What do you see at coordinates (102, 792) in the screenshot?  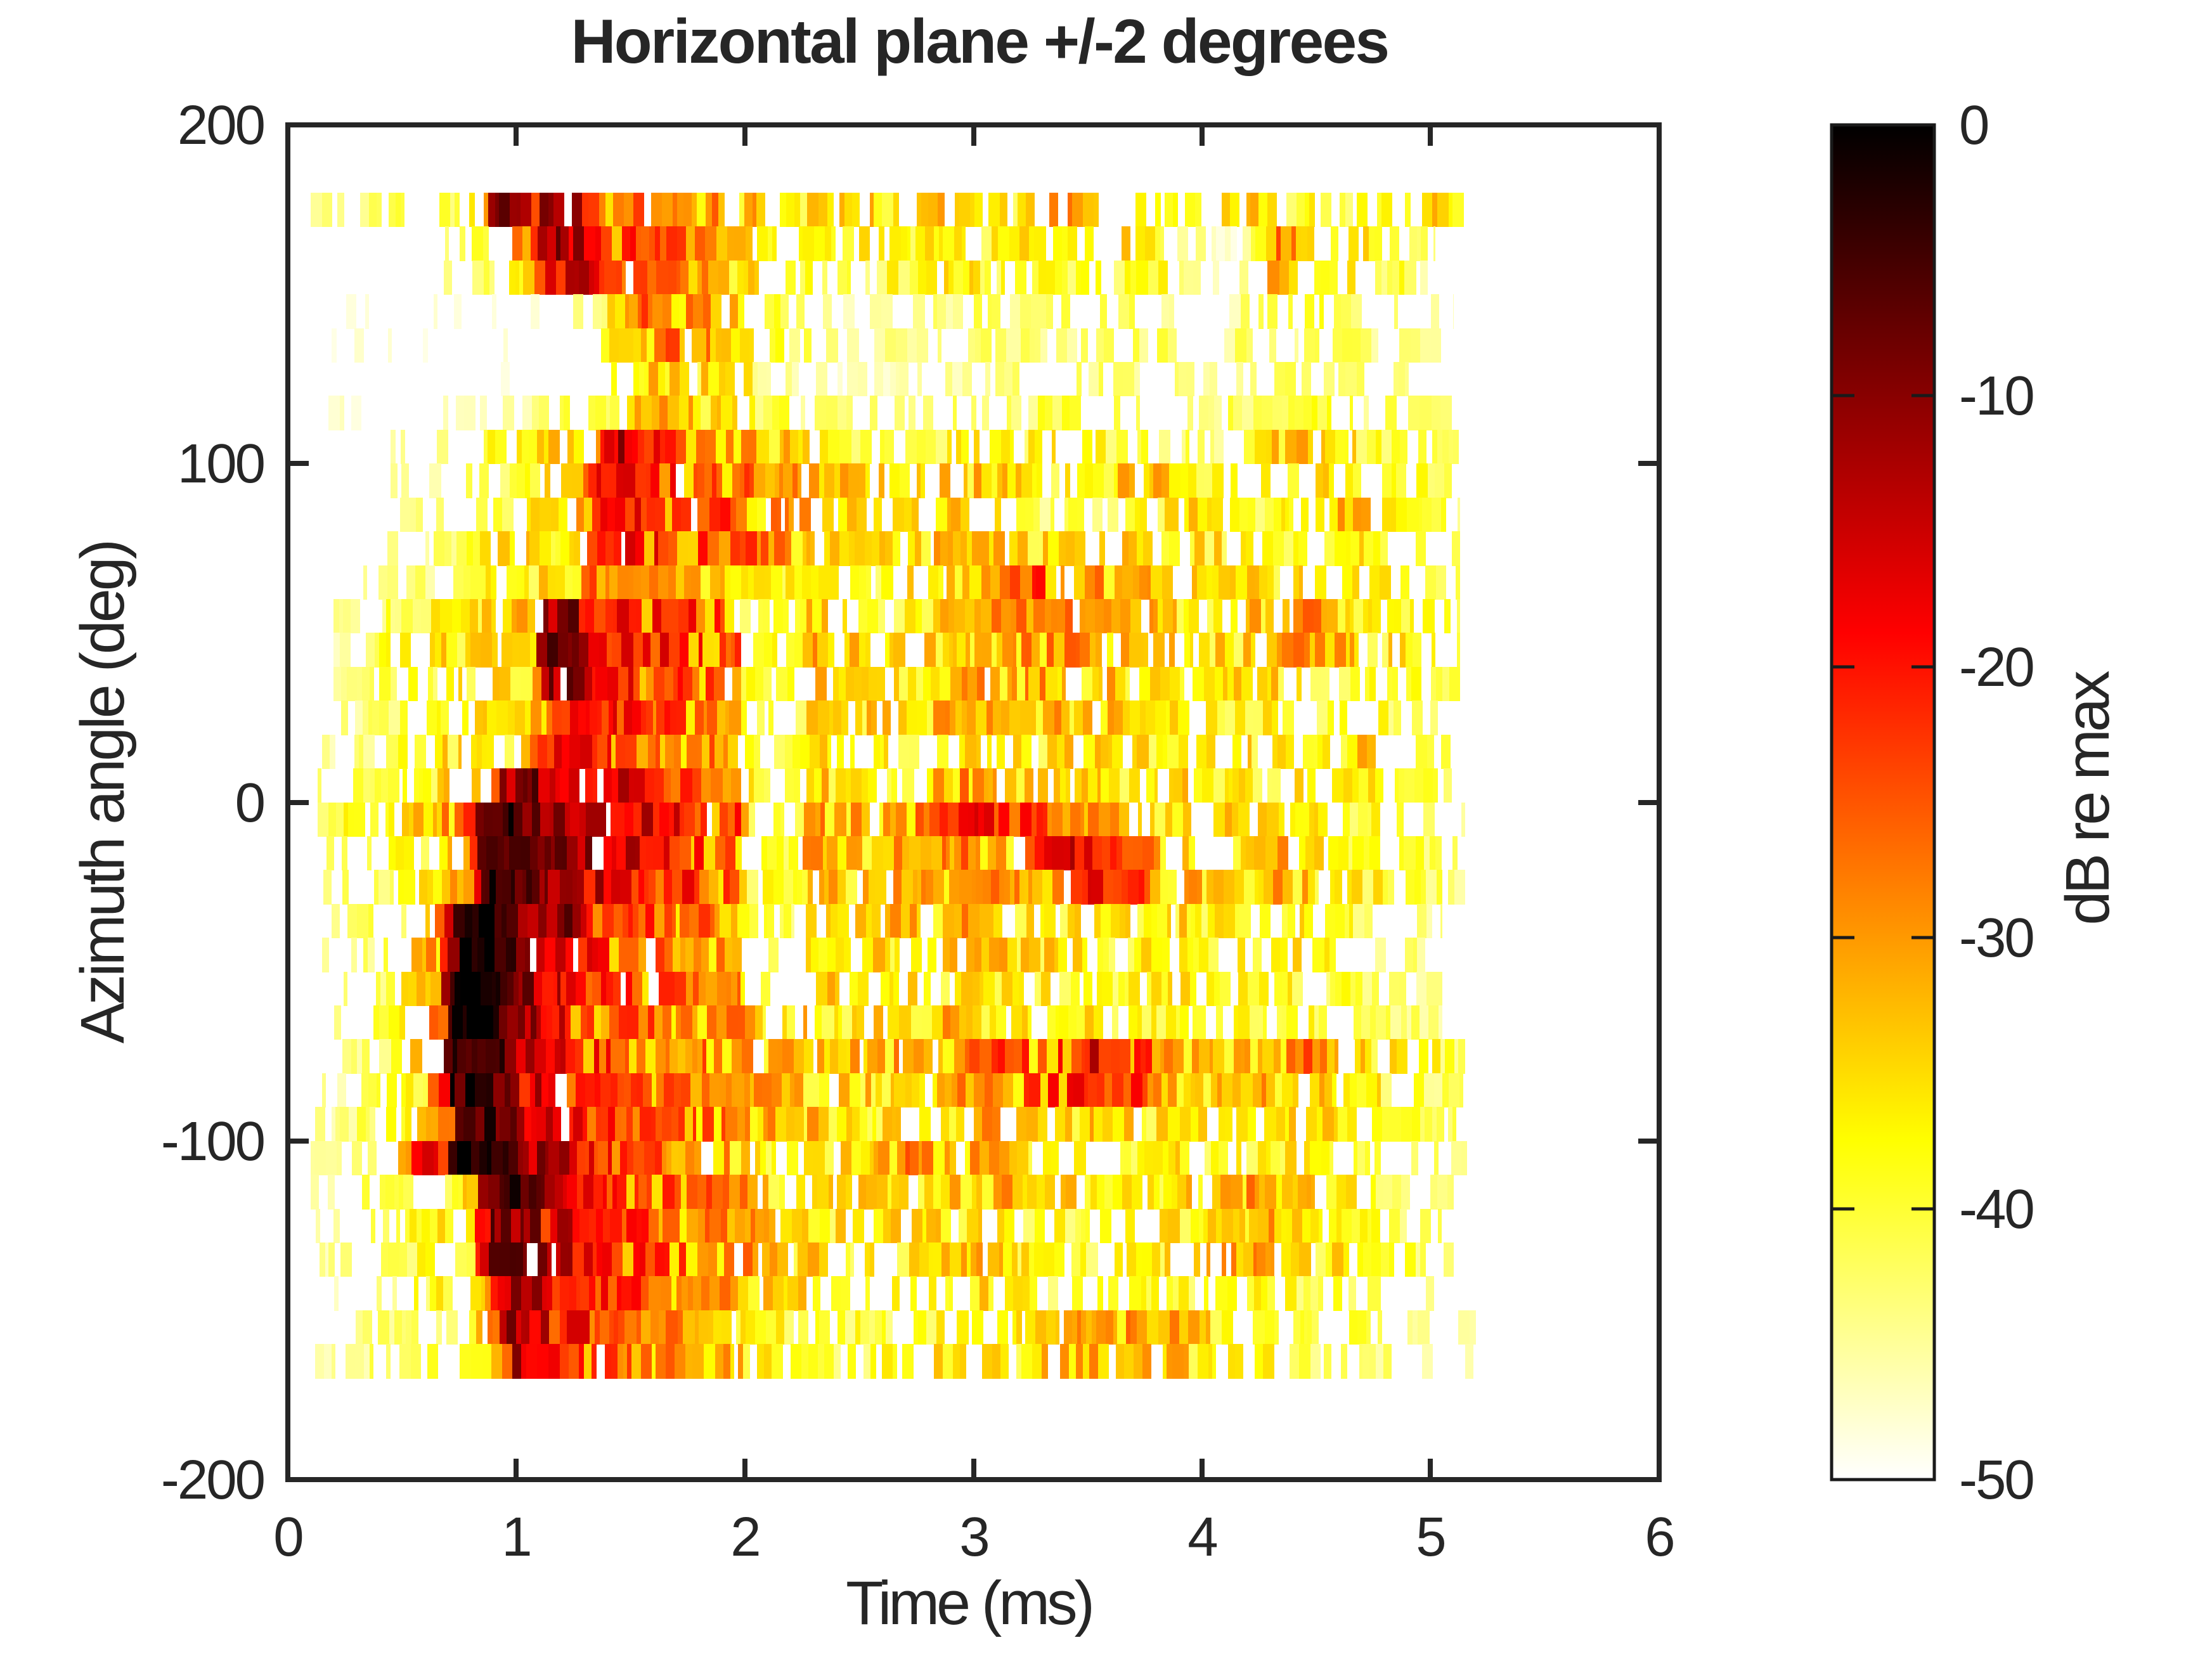 I see `svg-text: Azimuth angle (deg)` at bounding box center [102, 792].